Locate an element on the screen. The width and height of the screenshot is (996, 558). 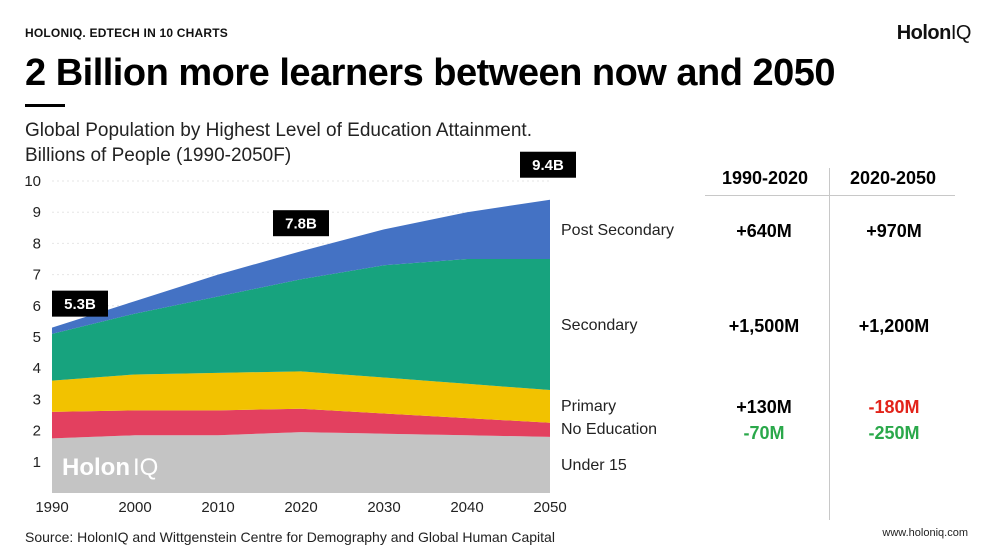
total-callout-2020: 7.8B is located at coordinates (301, 224).